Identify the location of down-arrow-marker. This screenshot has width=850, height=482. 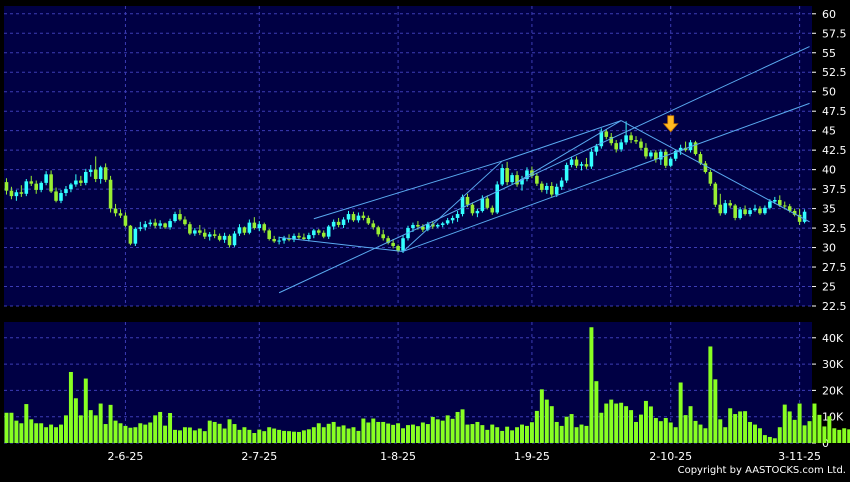
(670, 124).